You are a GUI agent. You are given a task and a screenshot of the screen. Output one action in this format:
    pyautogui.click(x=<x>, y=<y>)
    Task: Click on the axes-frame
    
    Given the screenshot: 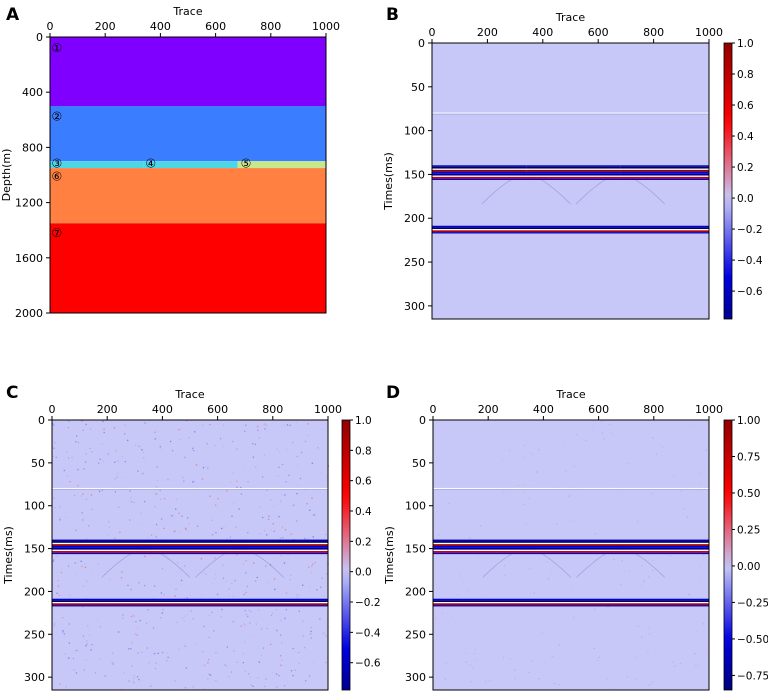 What is the action you would take?
    pyautogui.click(x=570, y=181)
    